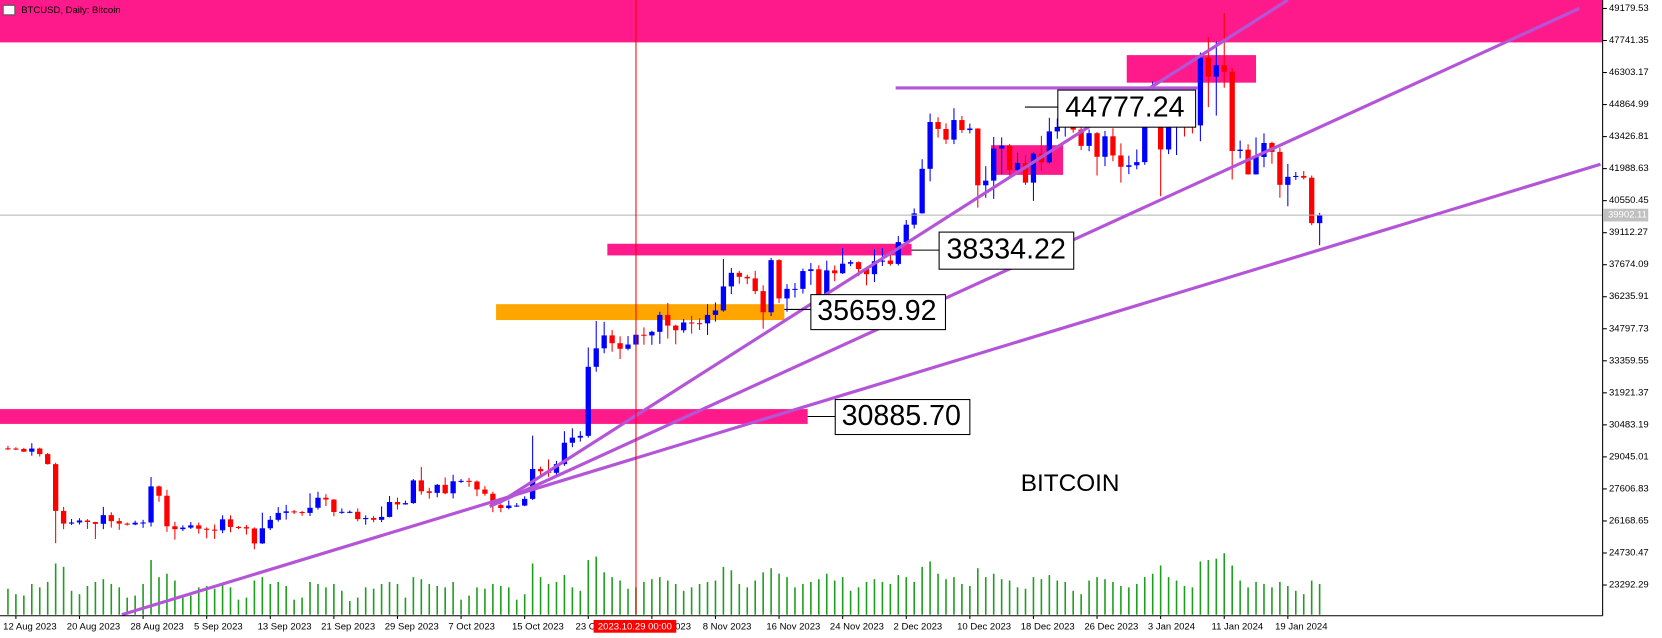 The image size is (1662, 638). I want to click on last-price-label: 39902.11, so click(1627, 215).